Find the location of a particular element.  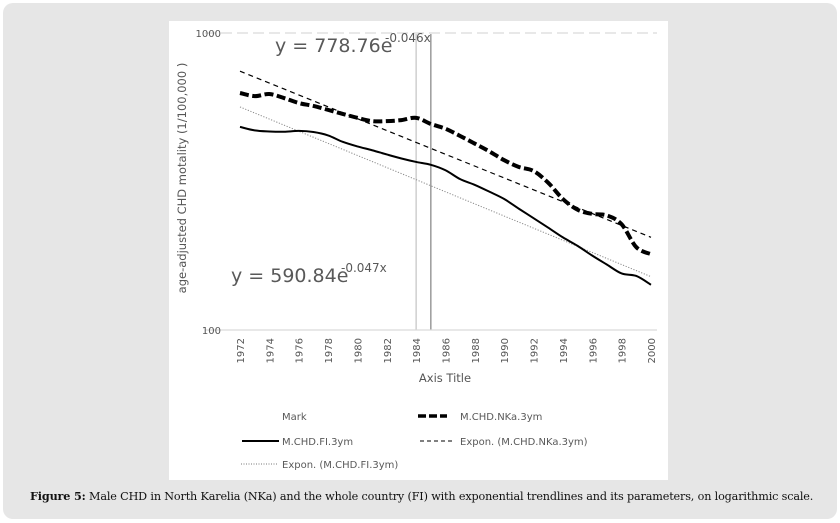

legend-label: Expon. (M.CHD.FI.3ym) is located at coordinates (340, 465).